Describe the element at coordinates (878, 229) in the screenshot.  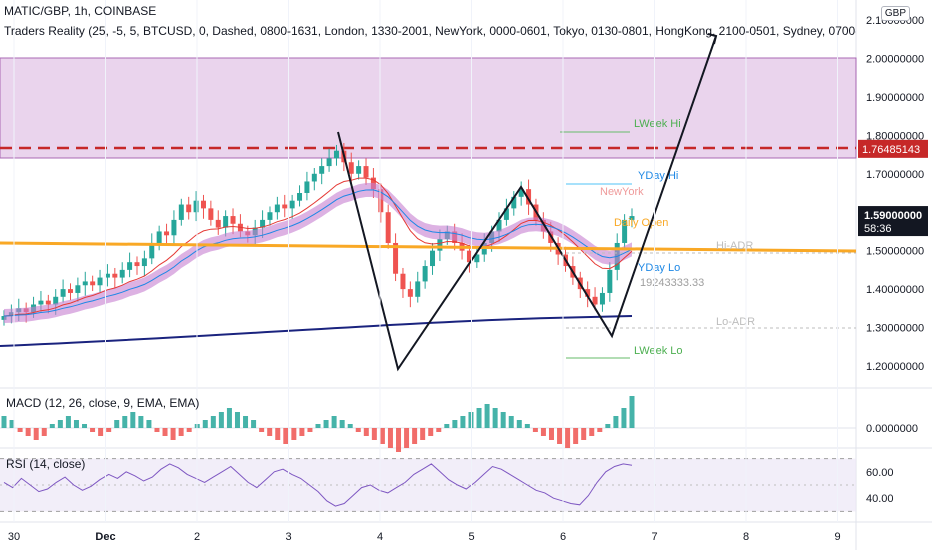
I see `countdown-label: 58:36` at that location.